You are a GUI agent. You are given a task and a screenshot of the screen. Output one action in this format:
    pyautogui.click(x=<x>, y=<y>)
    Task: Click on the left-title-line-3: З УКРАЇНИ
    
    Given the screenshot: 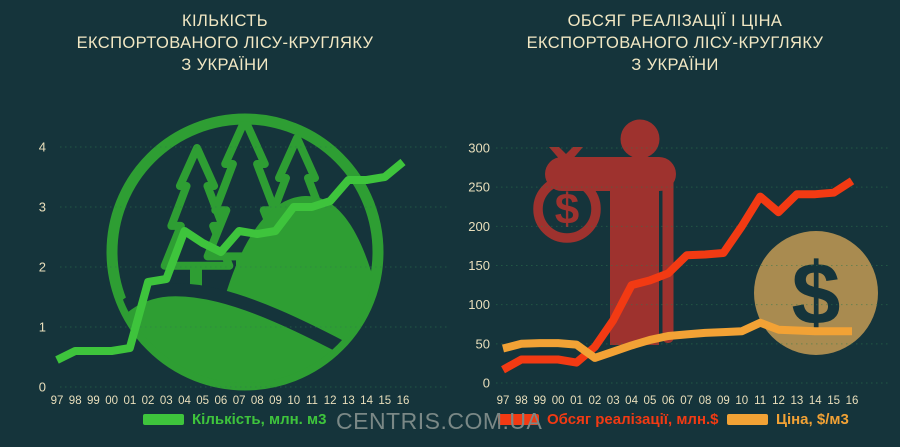 What is the action you would take?
    pyautogui.click(x=225, y=65)
    